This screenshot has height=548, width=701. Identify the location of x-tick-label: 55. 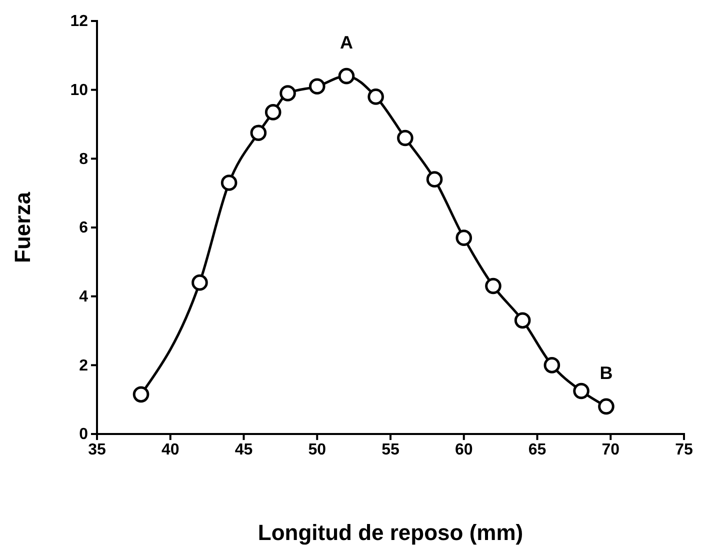
(391, 449).